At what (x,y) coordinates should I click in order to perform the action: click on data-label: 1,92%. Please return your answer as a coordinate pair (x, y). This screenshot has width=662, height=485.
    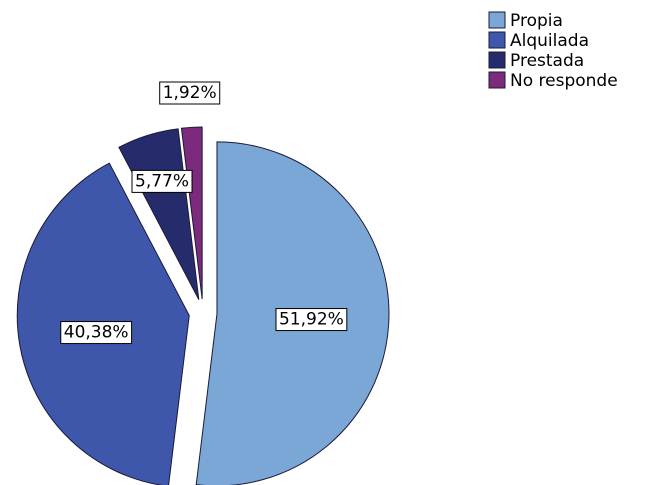
    Looking at the image, I should click on (190, 93).